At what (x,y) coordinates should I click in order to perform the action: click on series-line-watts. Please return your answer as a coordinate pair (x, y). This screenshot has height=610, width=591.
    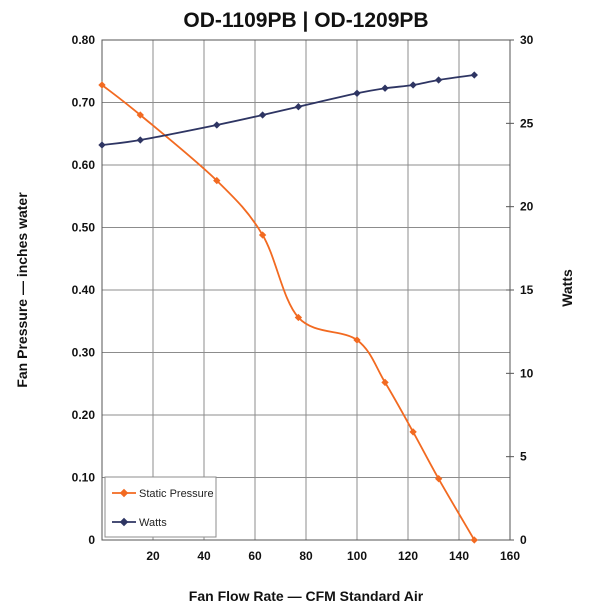
    Looking at the image, I should click on (288, 110).